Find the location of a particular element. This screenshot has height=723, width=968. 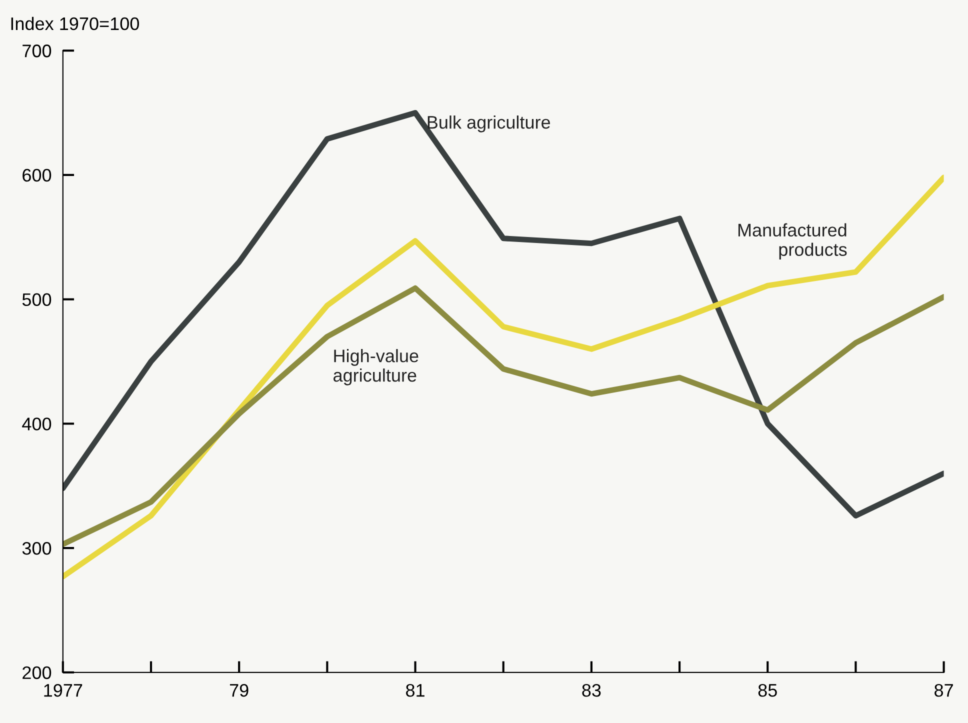

y-tick-label: 200 is located at coordinates (37, 673).